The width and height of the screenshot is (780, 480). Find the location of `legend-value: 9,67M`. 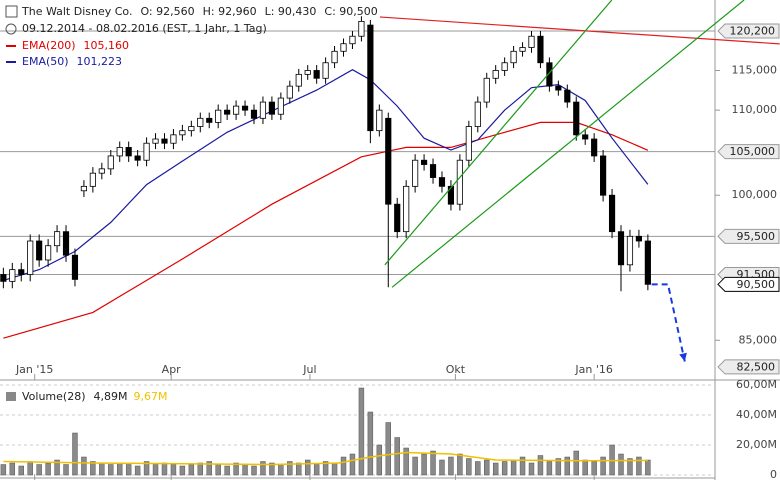

legend-value: 9,67M is located at coordinates (150, 396).